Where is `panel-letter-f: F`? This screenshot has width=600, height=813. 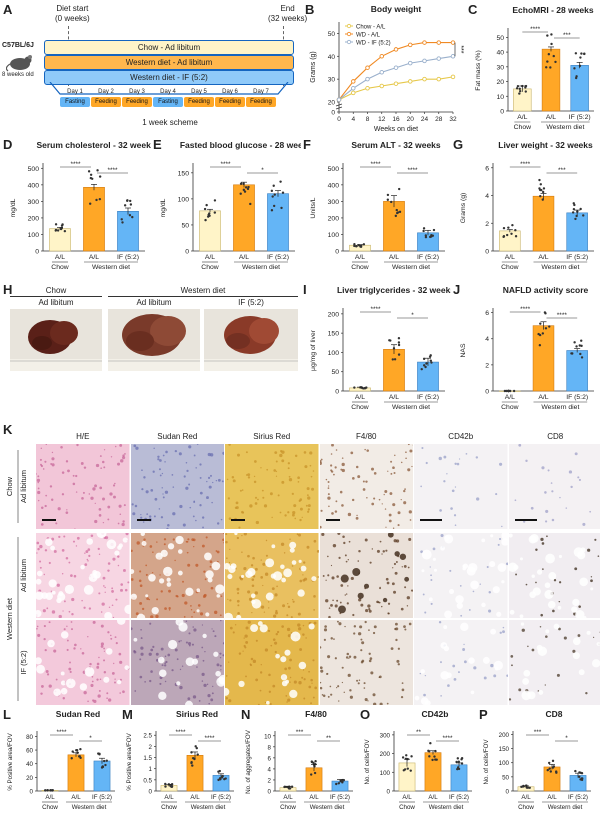 panel-letter-f: F is located at coordinates (307, 144).